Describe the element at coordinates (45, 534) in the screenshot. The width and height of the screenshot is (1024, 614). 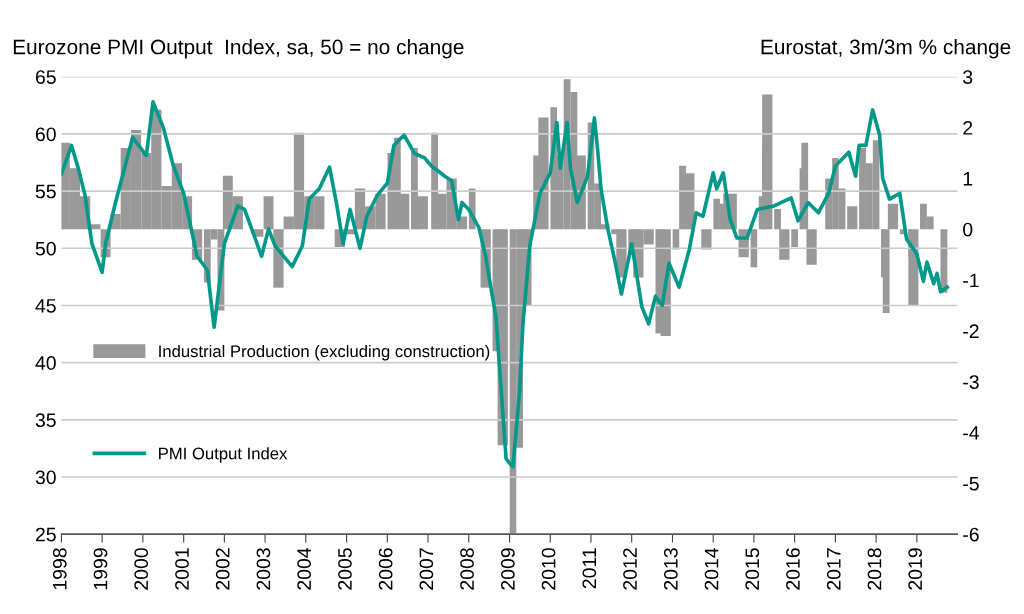
I see `y-tick-label: 25` at that location.